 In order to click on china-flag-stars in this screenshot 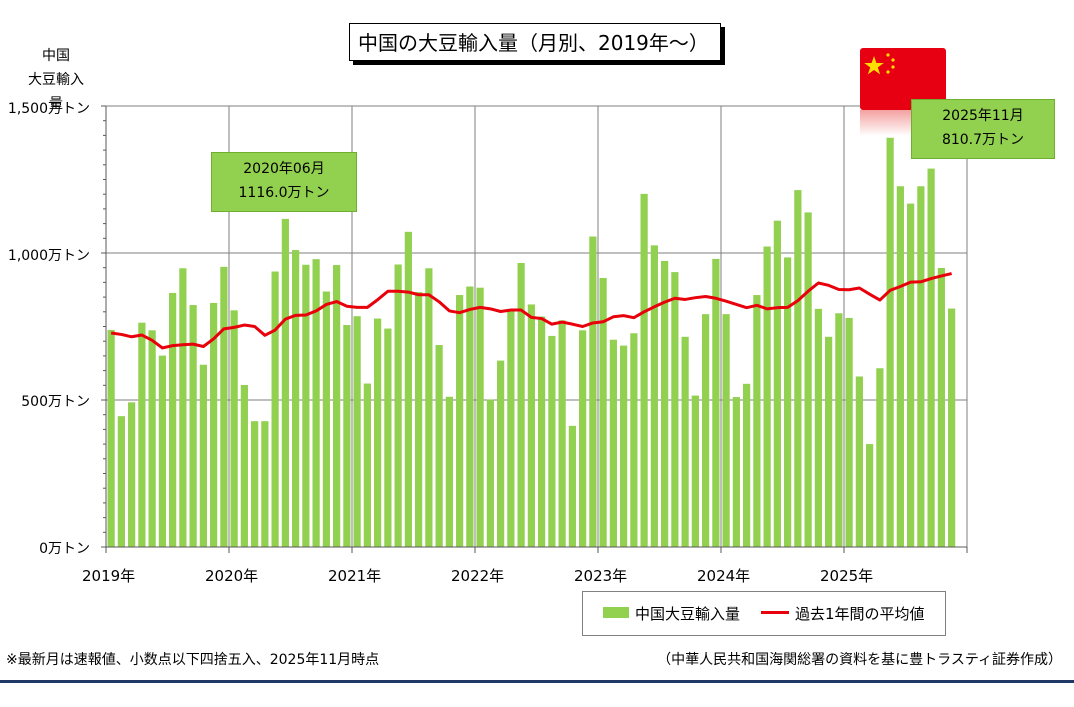, I will do `click(879, 64)`.